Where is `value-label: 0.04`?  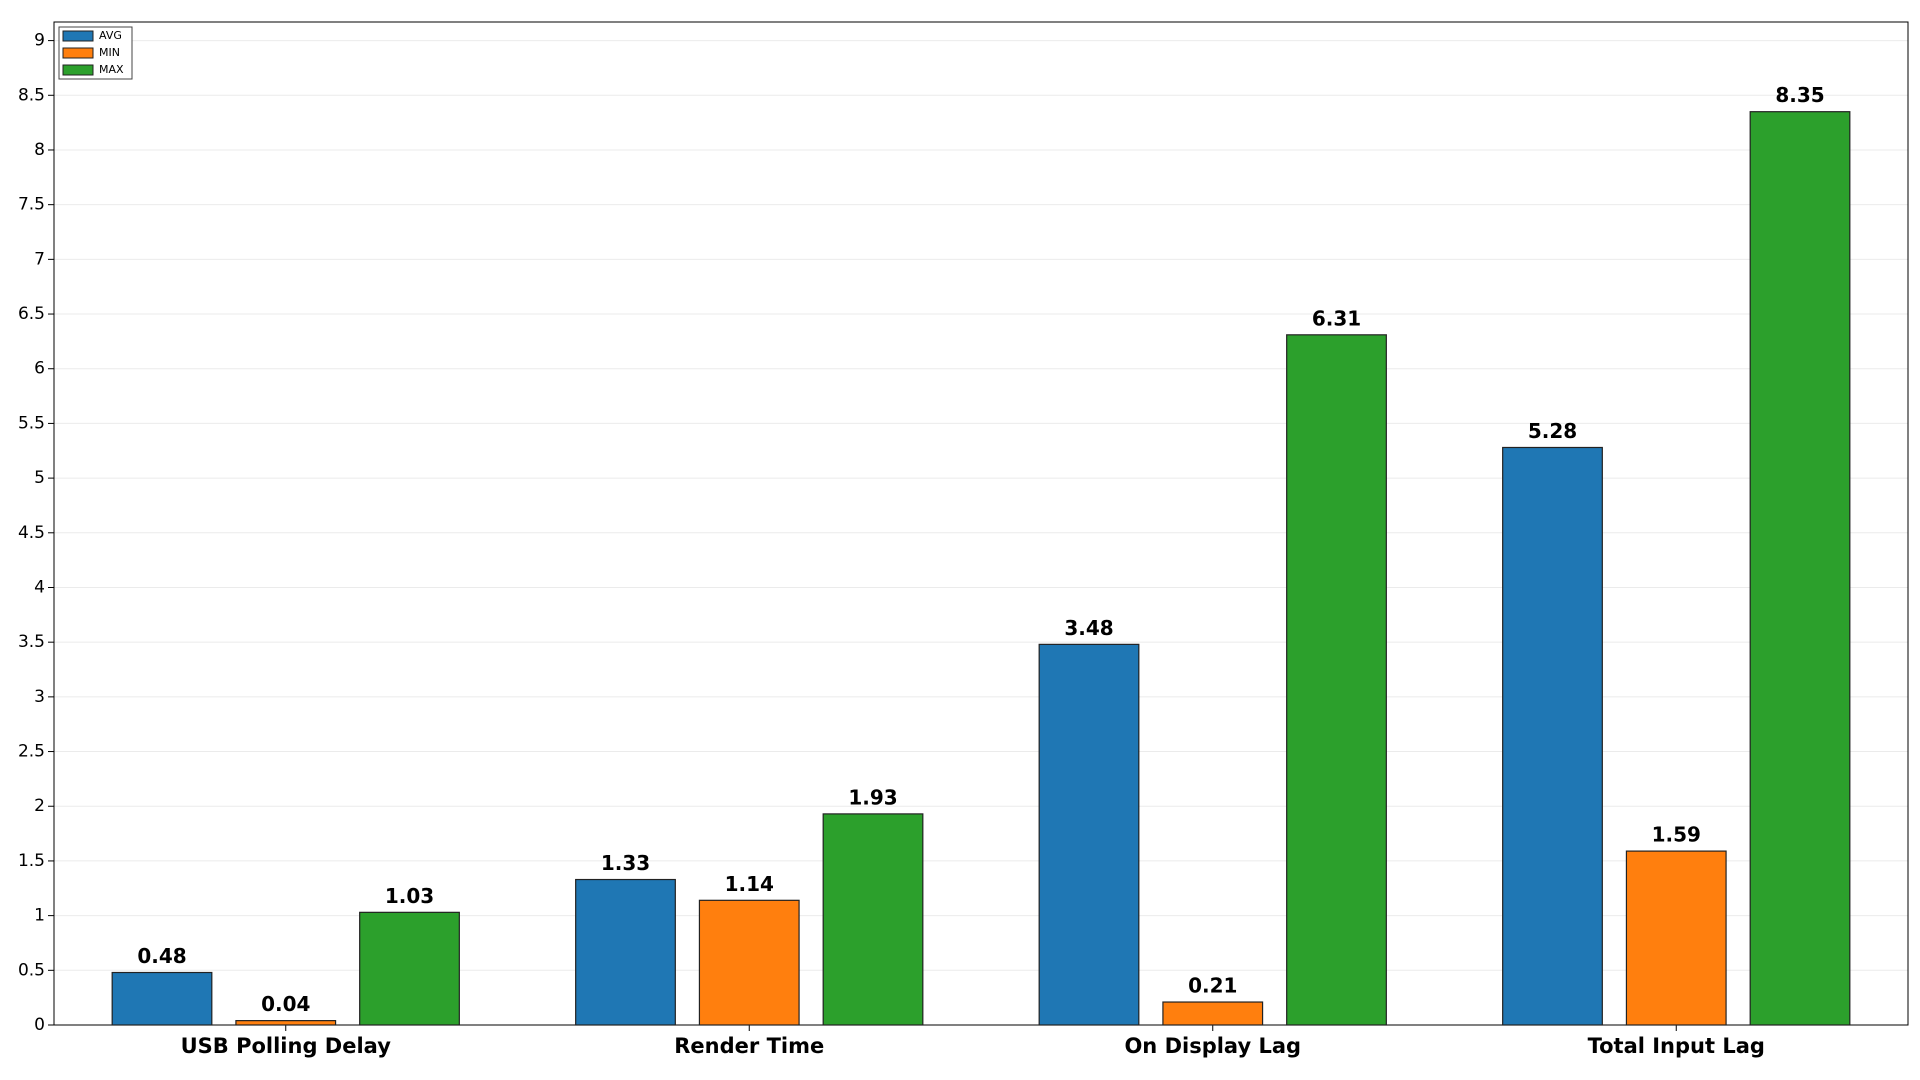
value-label: 0.04 is located at coordinates (285, 1004).